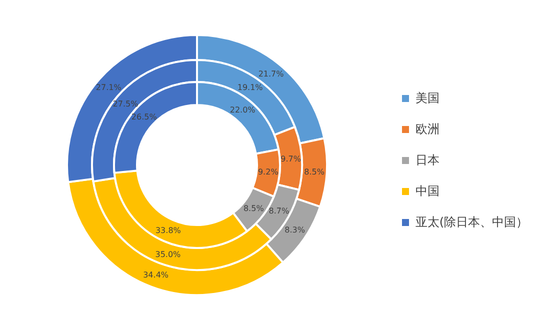 The image size is (554, 323). Describe the element at coordinates (427, 191) in the screenshot. I see `legend-label: 中国` at that location.